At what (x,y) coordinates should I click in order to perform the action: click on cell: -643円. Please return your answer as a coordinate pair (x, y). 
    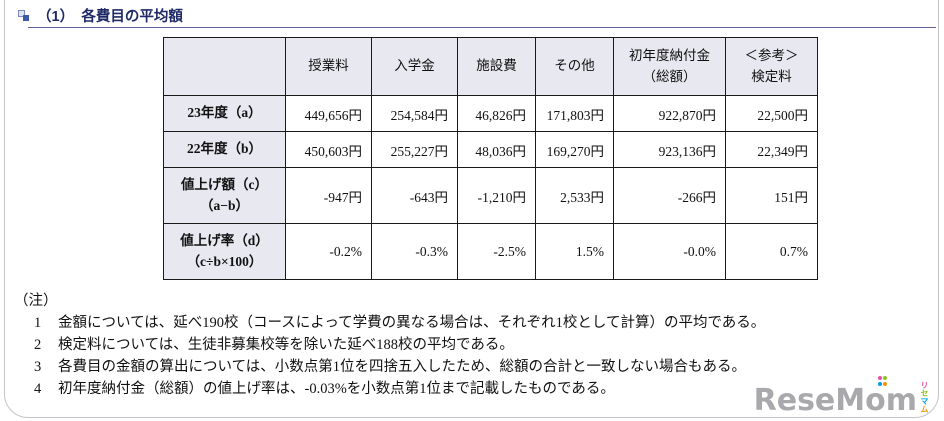
    Looking at the image, I should click on (414, 195).